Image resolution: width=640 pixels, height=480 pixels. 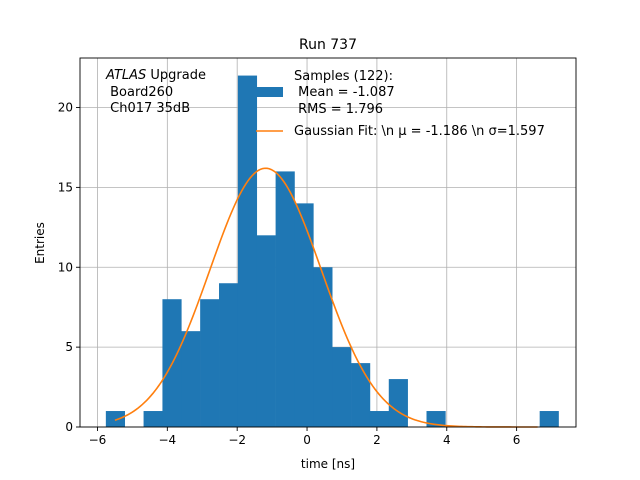 What do you see at coordinates (447, 440) in the screenshot?
I see `x-tick-label-5: 4` at bounding box center [447, 440].